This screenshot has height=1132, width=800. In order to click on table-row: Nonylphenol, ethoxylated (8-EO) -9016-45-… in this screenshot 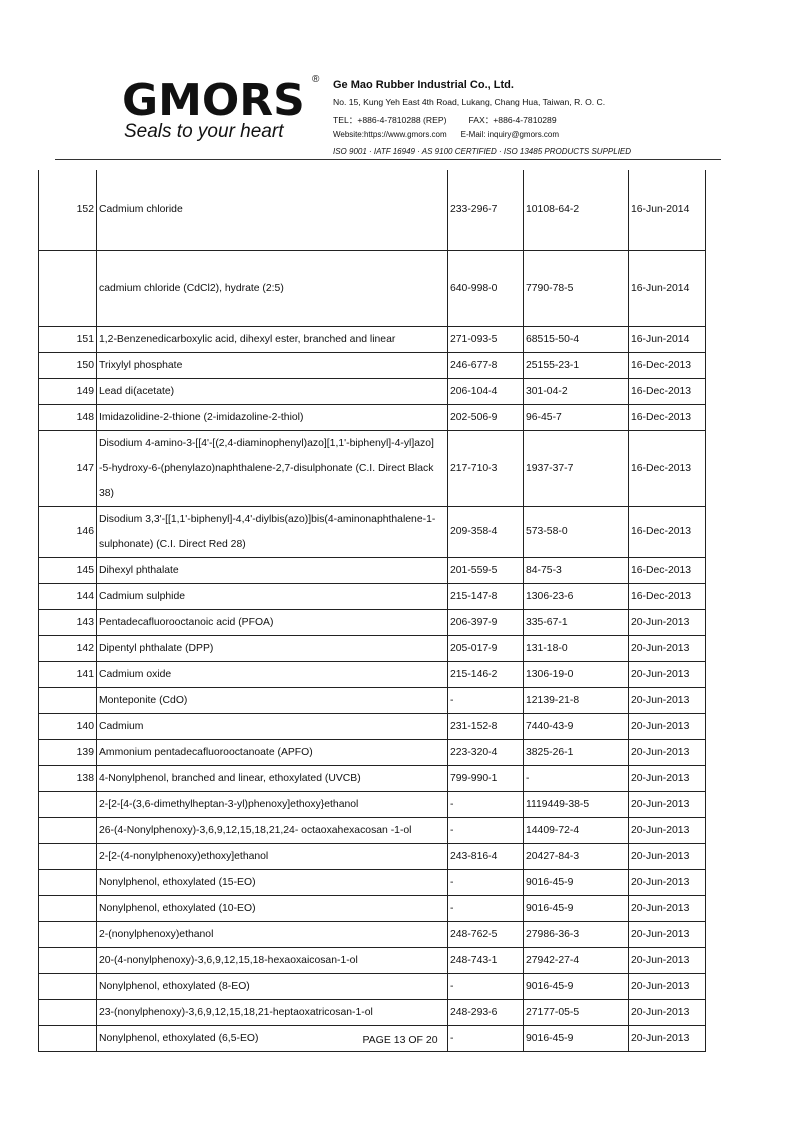, I will do `click(372, 986)`.